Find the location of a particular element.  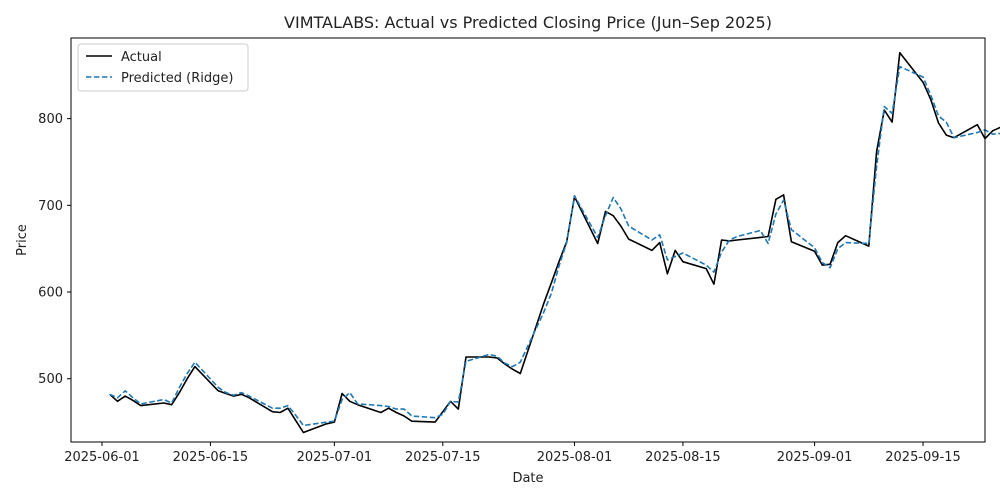

x-tick-label: 2025-06-15 is located at coordinates (211, 457).